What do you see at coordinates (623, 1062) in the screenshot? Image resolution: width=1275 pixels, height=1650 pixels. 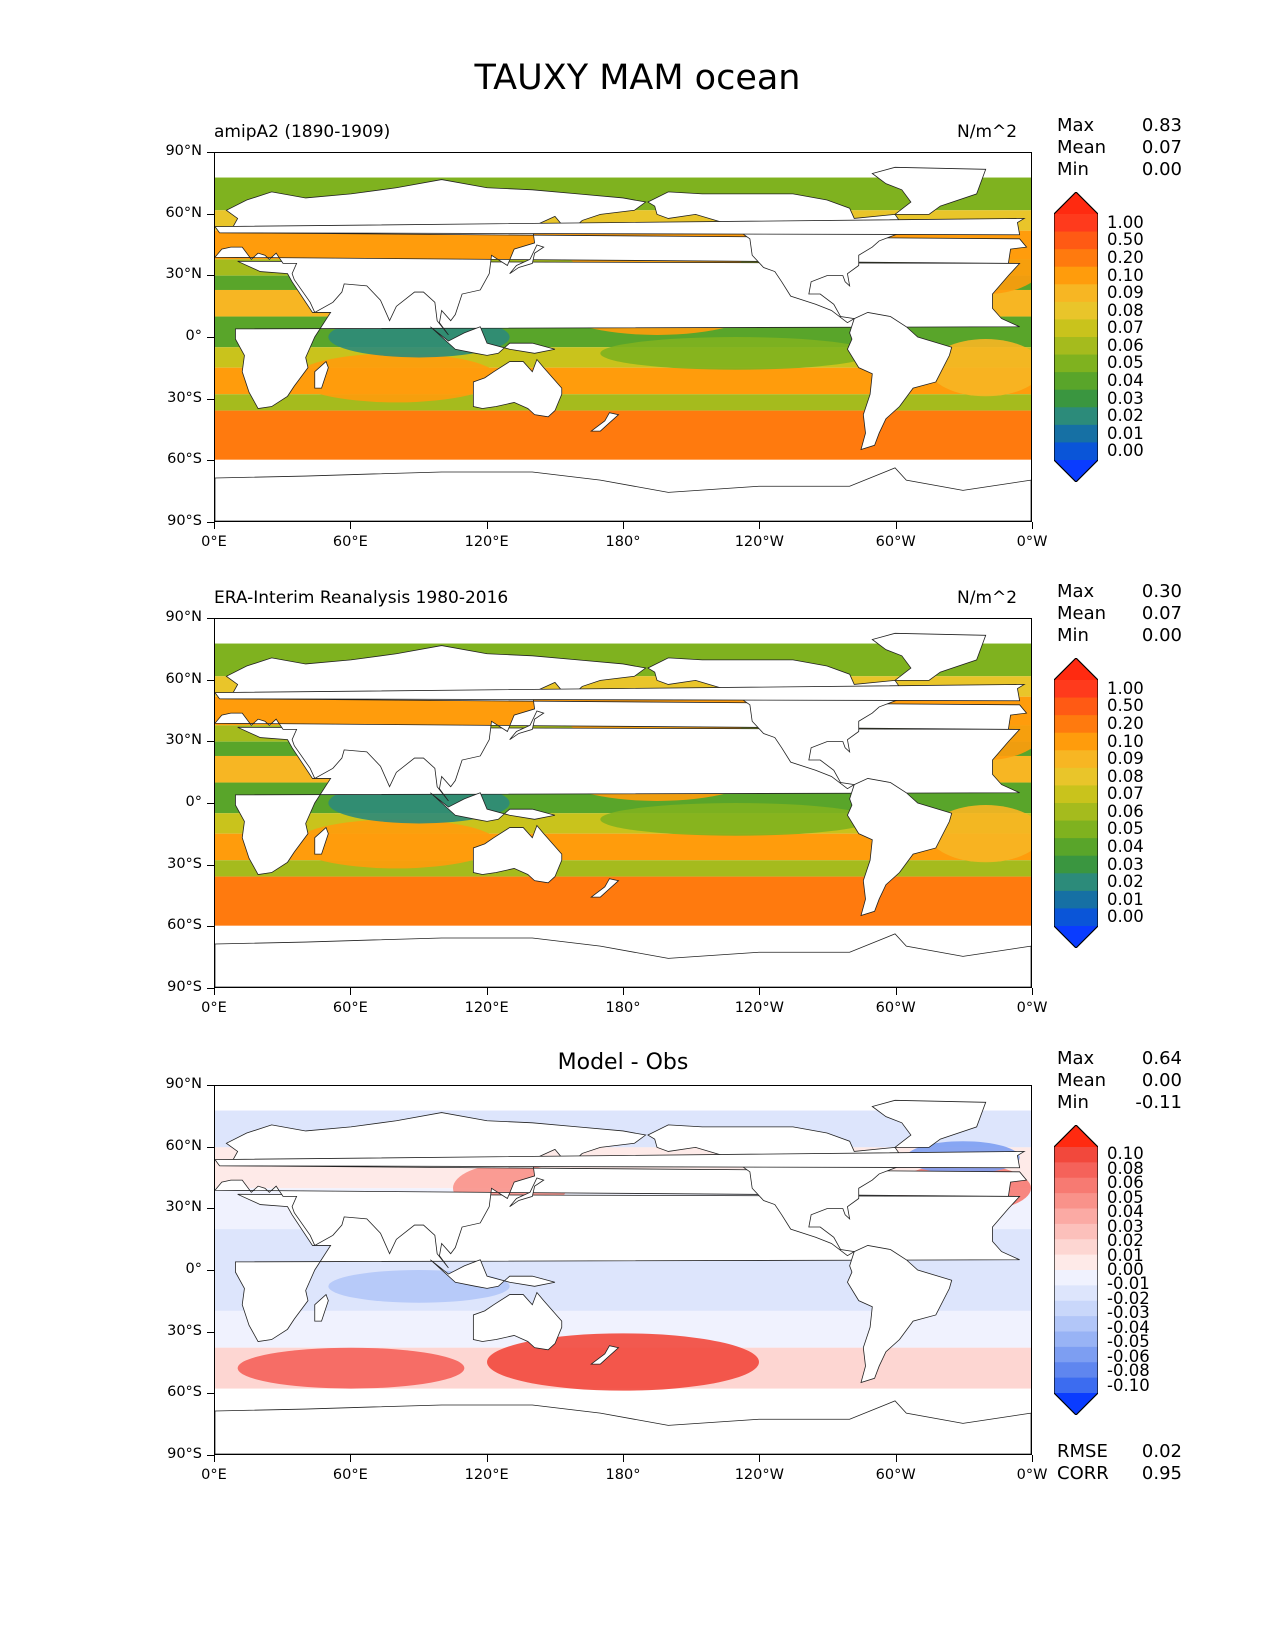 I see `panel-center-title: Model - Obs` at bounding box center [623, 1062].